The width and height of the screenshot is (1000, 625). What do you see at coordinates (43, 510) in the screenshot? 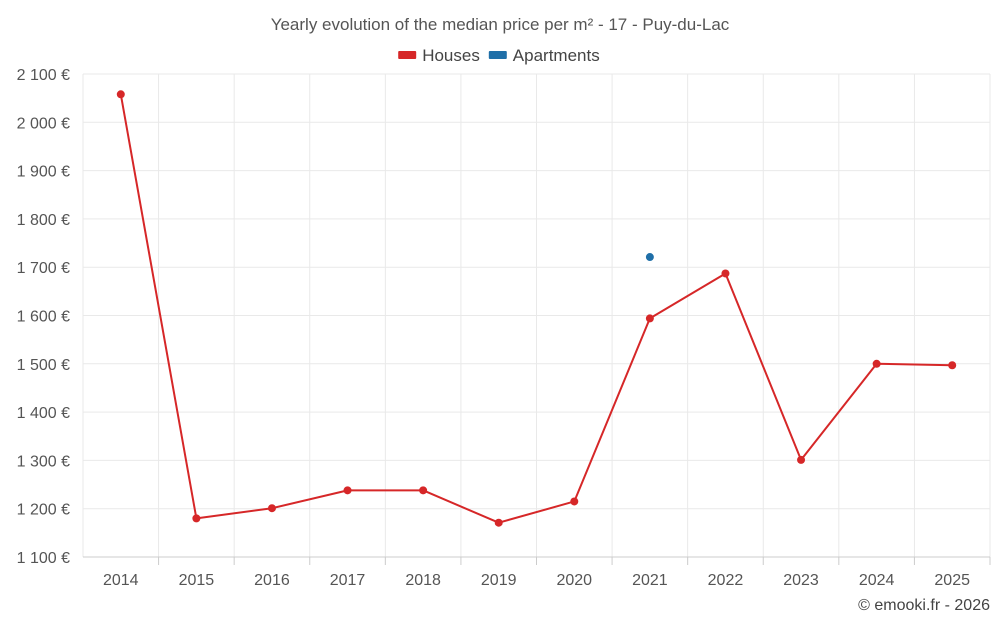
I see `y-tick-label: 1 200 €` at bounding box center [43, 510].